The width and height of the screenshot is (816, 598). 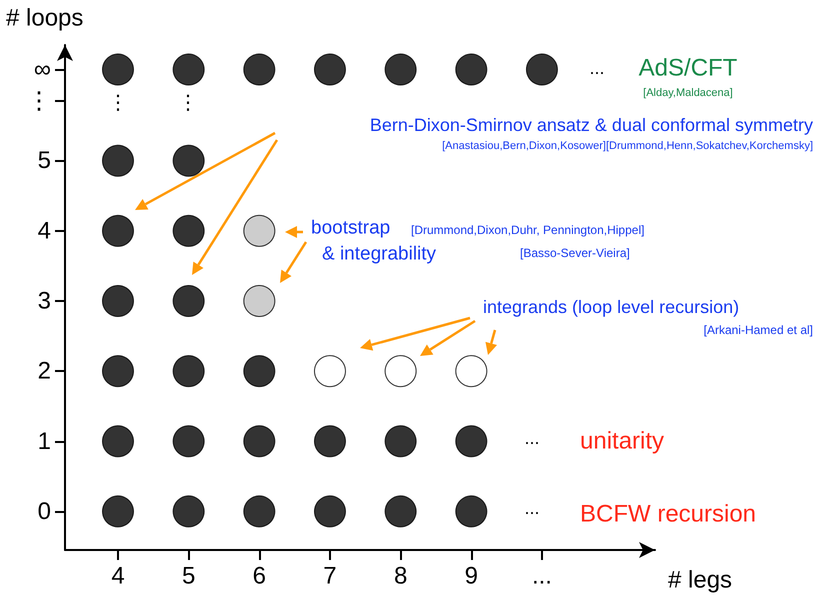 What do you see at coordinates (44, 301) in the screenshot?
I see `y-tick-label: 3` at bounding box center [44, 301].